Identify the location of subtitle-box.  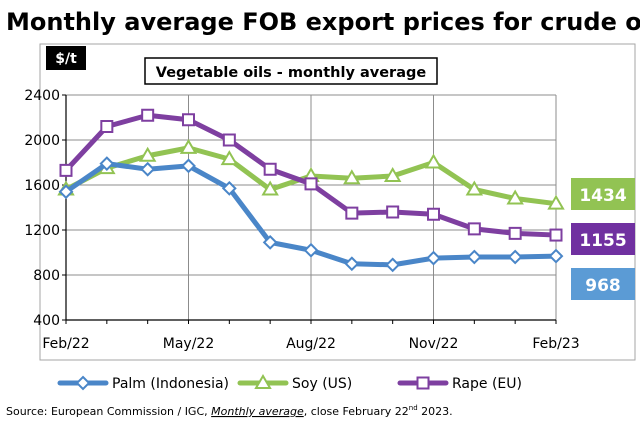
(291, 71).